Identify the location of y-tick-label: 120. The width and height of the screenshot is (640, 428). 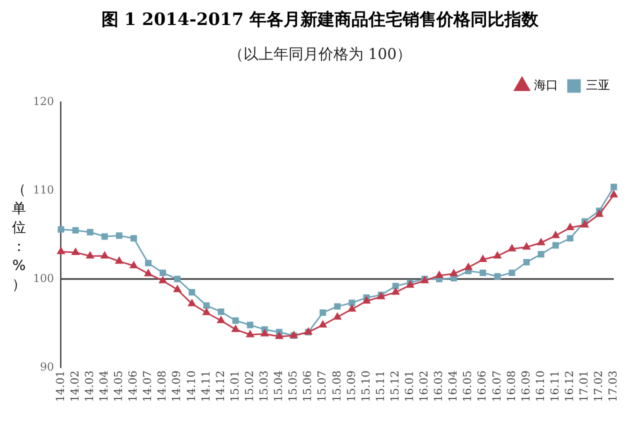
(43, 101).